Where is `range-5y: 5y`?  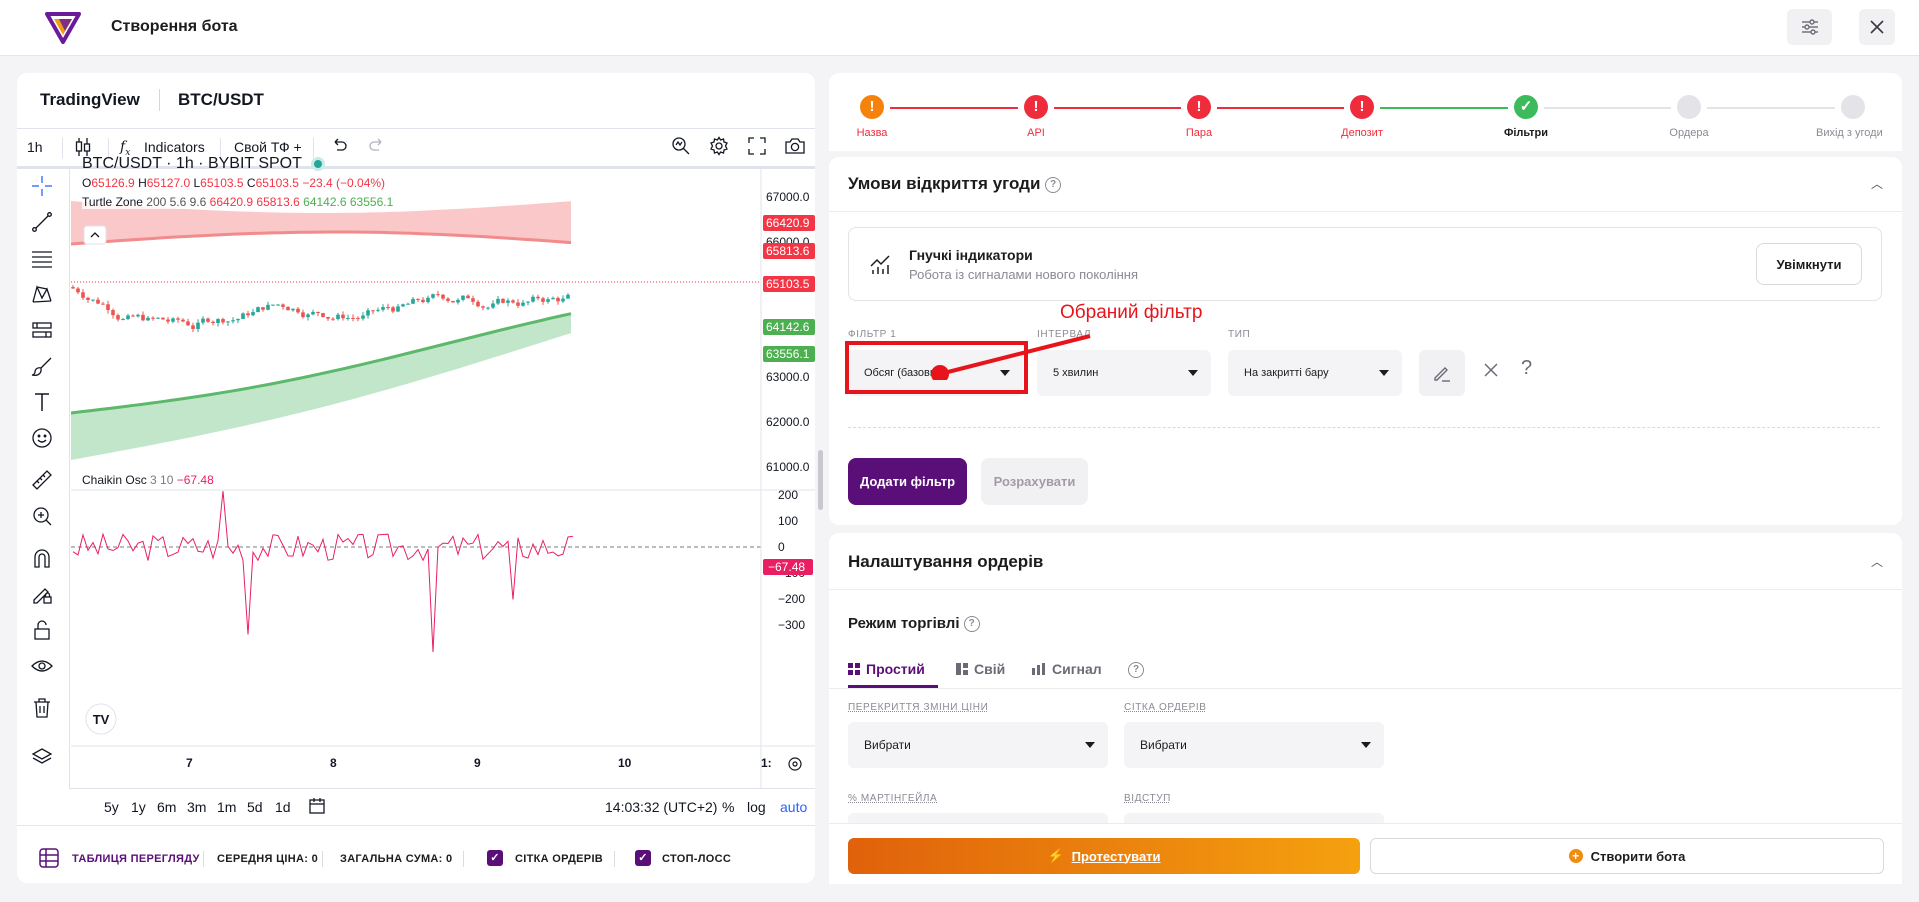 range-5y: 5y is located at coordinates (111, 807).